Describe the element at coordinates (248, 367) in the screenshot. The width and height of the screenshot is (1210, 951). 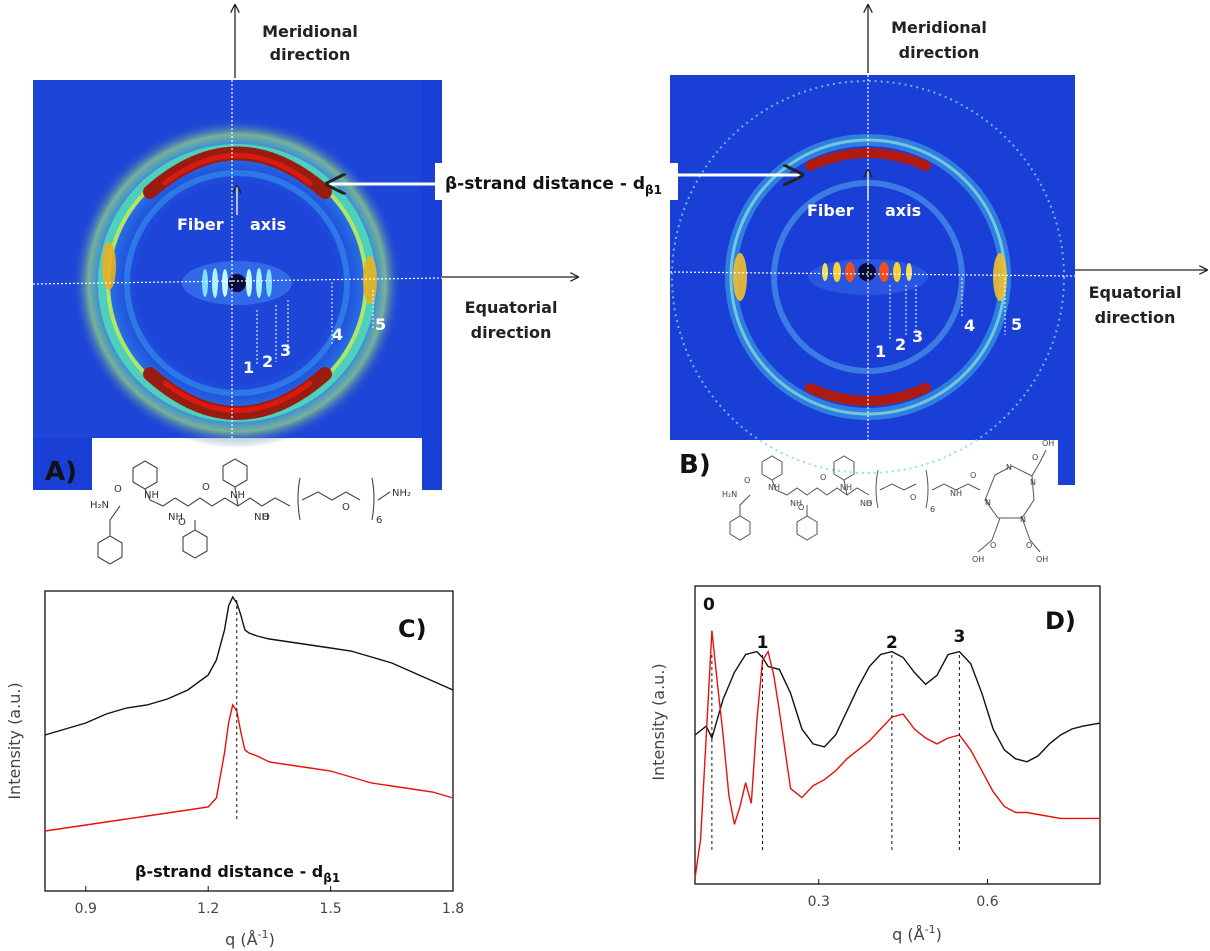
I see `ring-label-a-1: 1` at that location.